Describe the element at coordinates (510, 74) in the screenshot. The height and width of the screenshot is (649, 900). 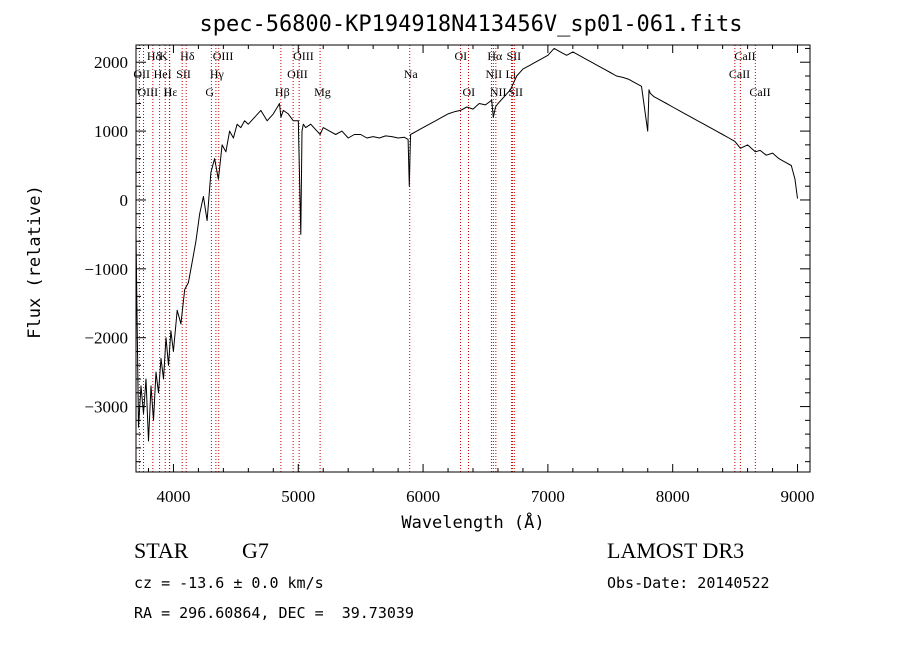
I see `line-marker-label: Li` at that location.